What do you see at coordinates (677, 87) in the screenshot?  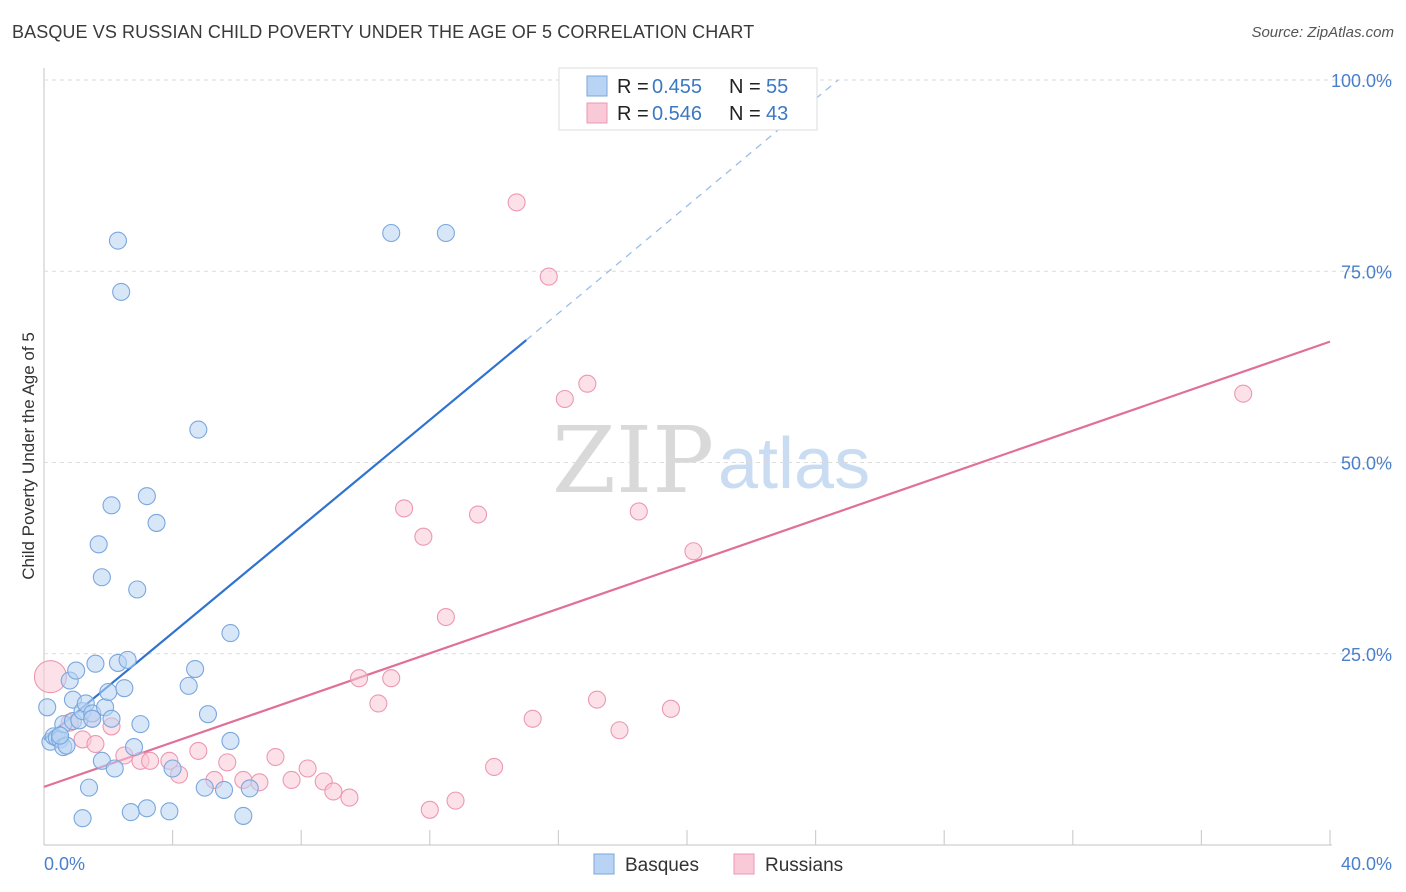 I see `legend-r-value-basques: 0.455` at bounding box center [677, 87].